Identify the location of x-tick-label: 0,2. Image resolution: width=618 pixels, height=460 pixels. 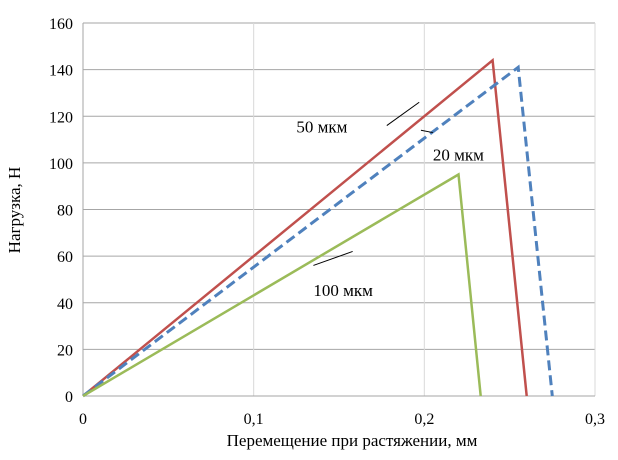
(424, 419).